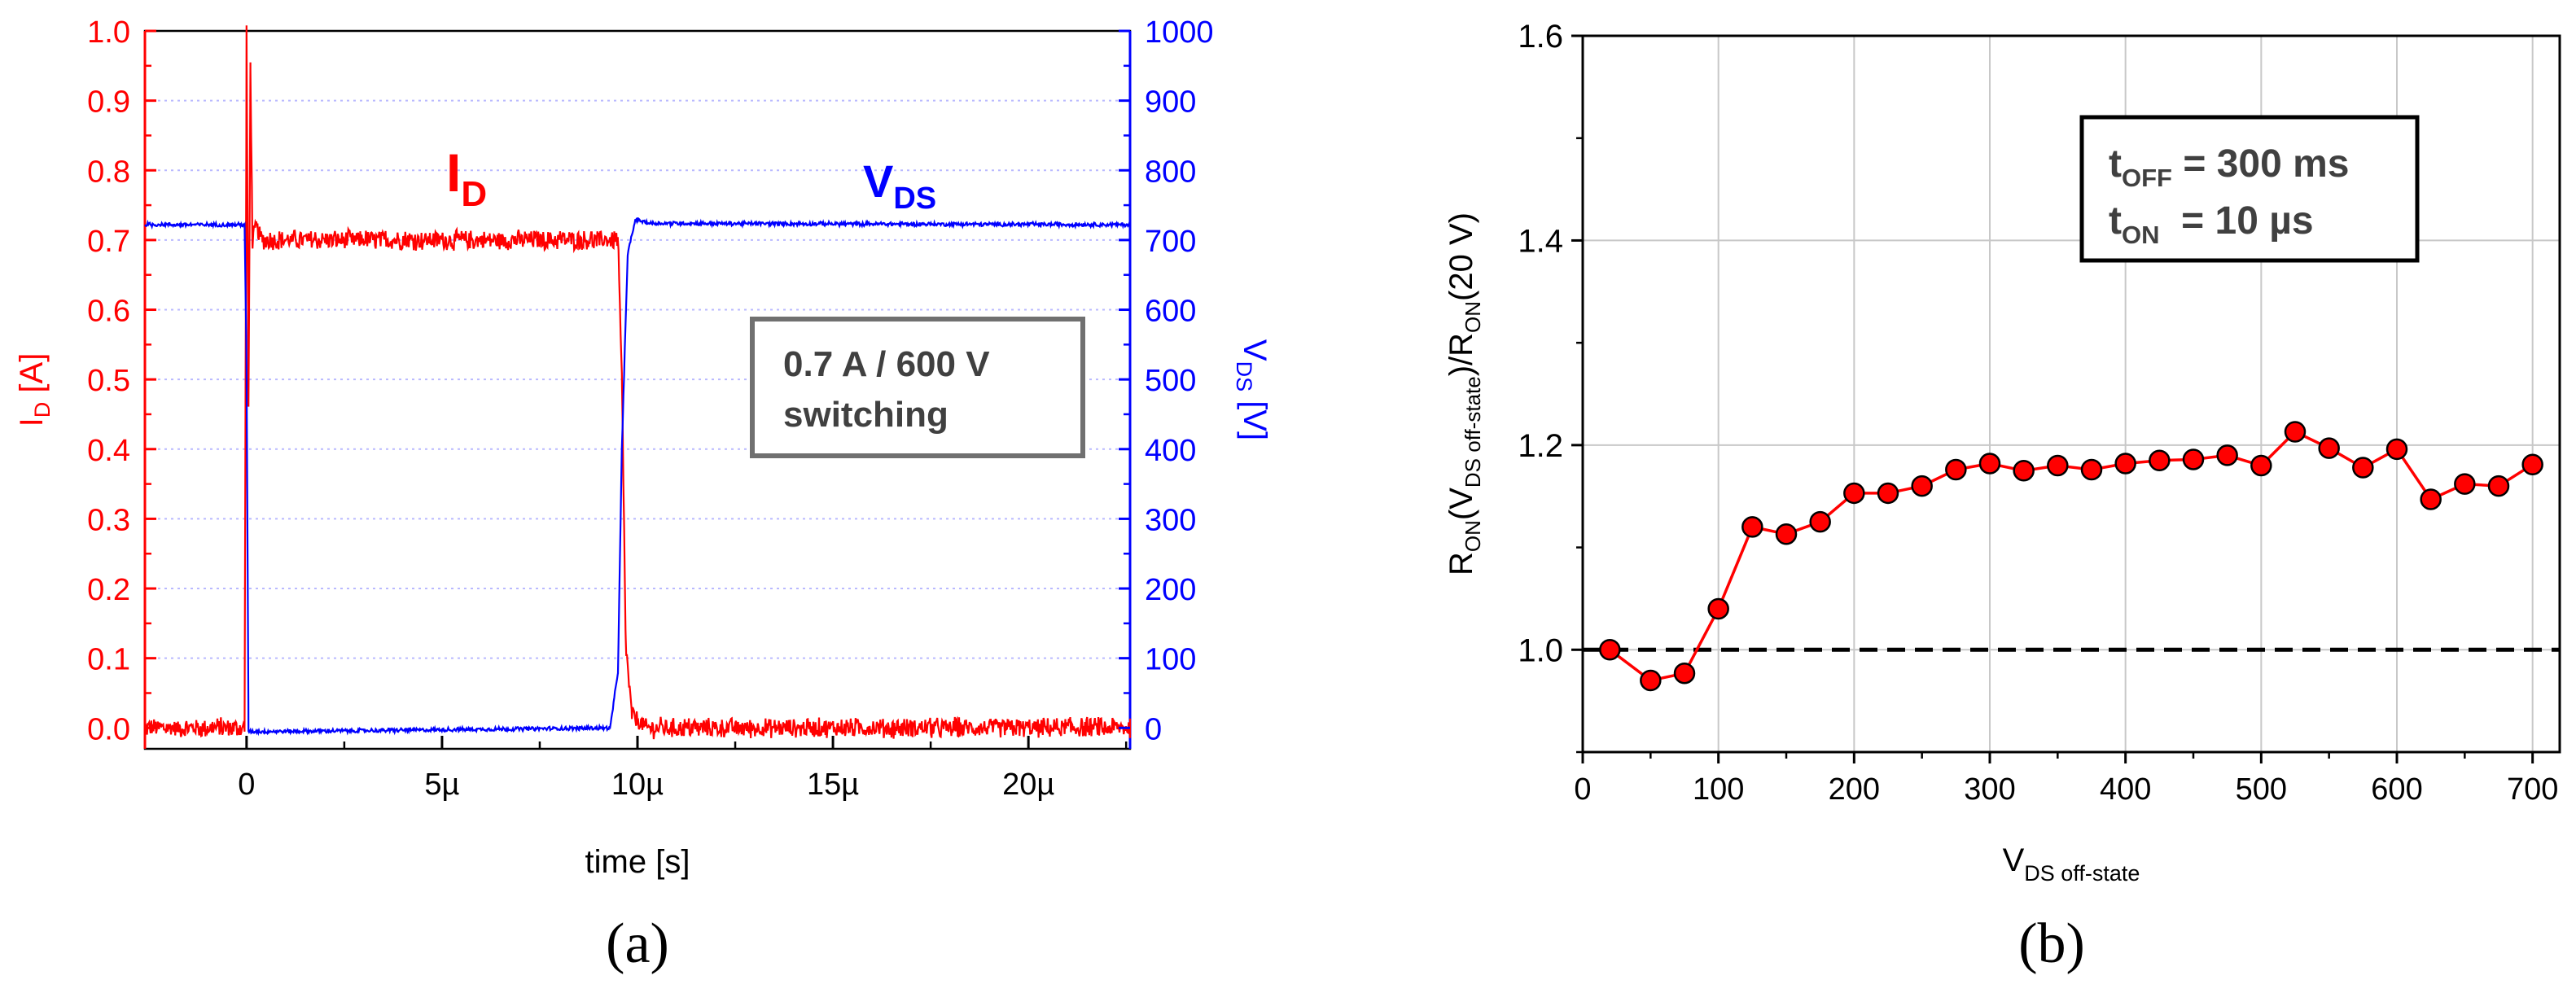 The width and height of the screenshot is (2576, 993). What do you see at coordinates (108, 172) in the screenshot?
I see `panel-a-left-tick-label: 0.8` at bounding box center [108, 172].